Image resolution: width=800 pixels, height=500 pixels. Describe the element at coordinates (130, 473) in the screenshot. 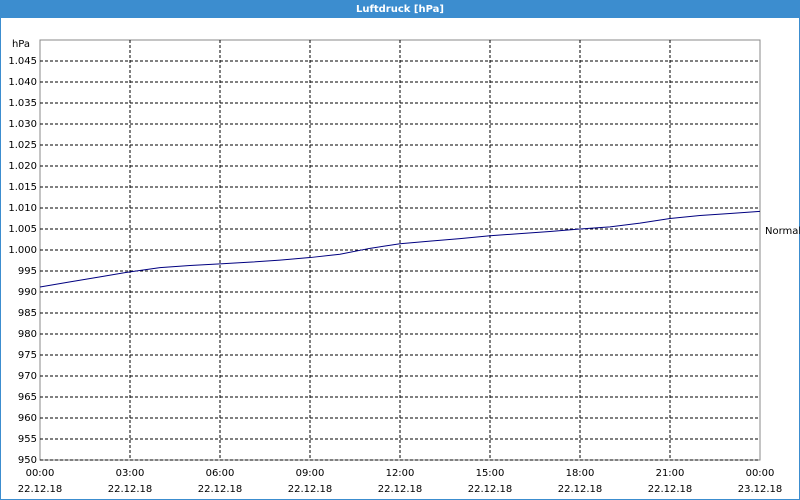

I see `x-tick-time: 03:00` at that location.